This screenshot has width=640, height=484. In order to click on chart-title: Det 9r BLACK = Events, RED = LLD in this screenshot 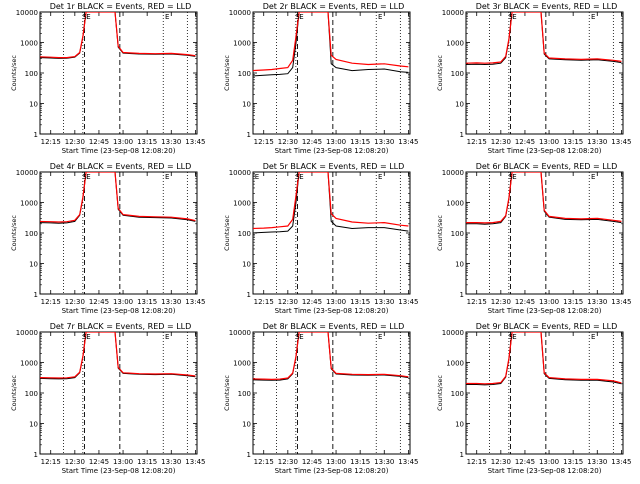, I will do `click(547, 326)`.